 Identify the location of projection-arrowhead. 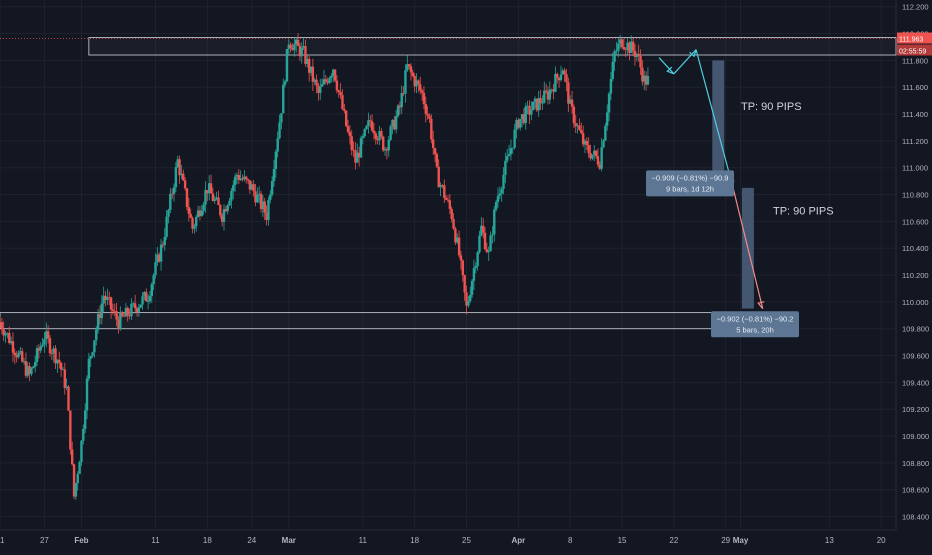
(761, 305).